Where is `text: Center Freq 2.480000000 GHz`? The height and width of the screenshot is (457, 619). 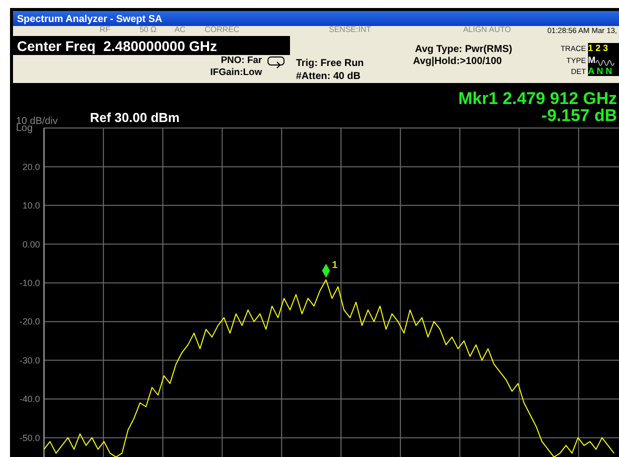
text: Center Freq 2.480000000 GHz is located at coordinates (117, 46).